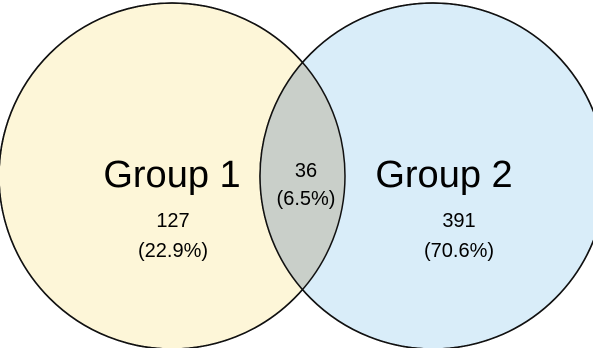 The width and height of the screenshot is (593, 348). I want to click on group-2-only-count: 391, so click(458, 221).